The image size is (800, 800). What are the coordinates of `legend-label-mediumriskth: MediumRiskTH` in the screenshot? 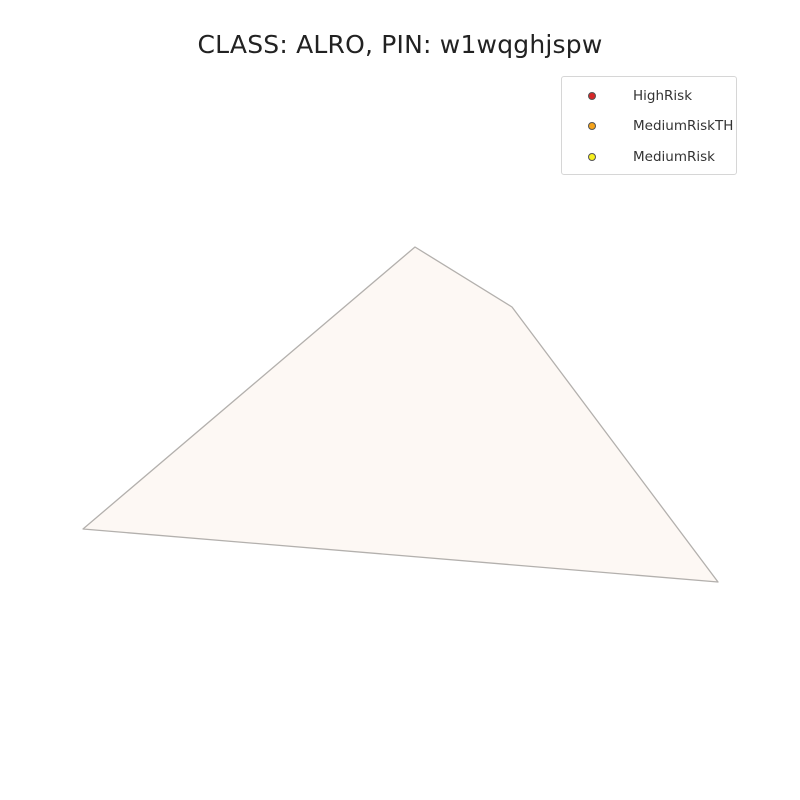 It's located at (683, 126).